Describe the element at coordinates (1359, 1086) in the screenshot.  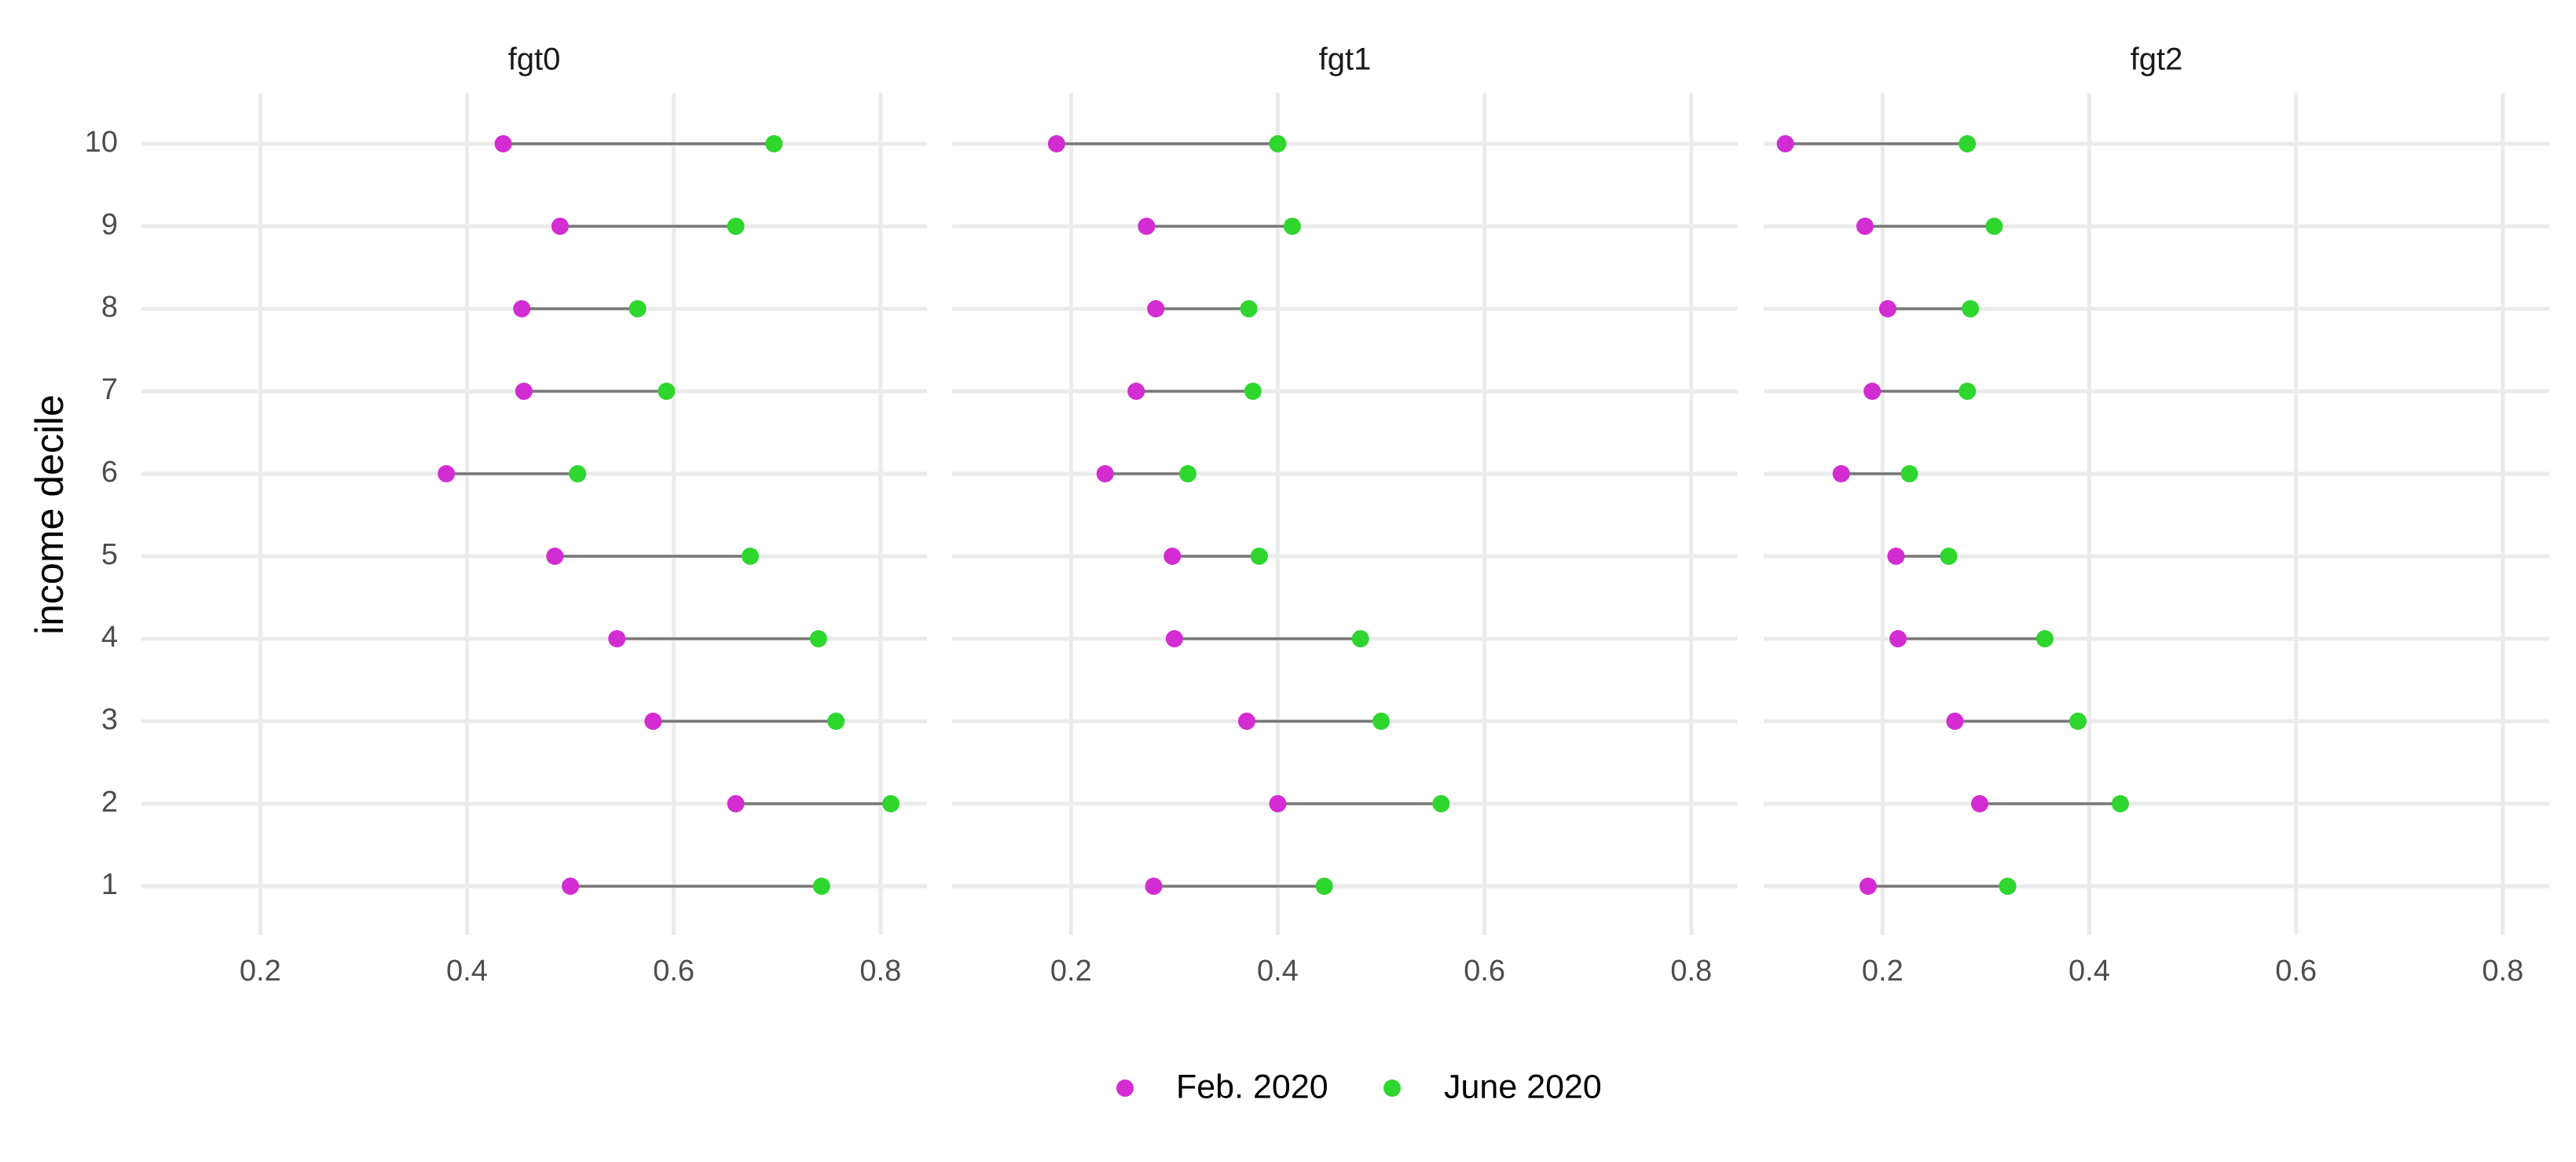
I see `legend: Feb. 2020 June 2020` at that location.